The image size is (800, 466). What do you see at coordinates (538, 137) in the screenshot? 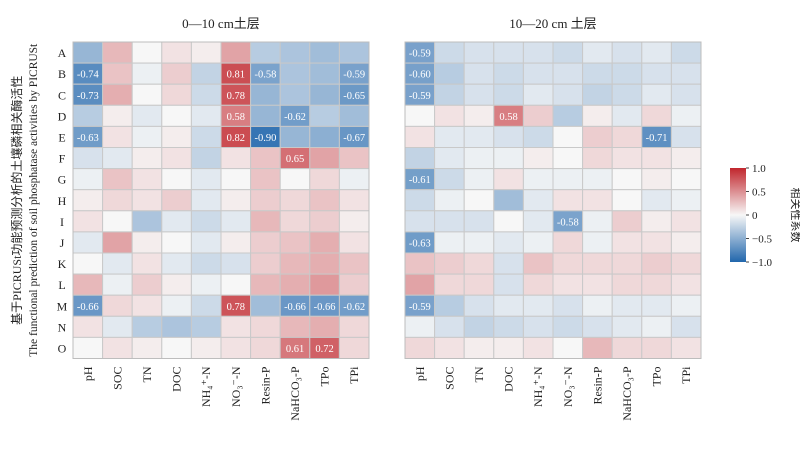
I see `heatmap-cell-p1-r4-c4` at bounding box center [538, 137].